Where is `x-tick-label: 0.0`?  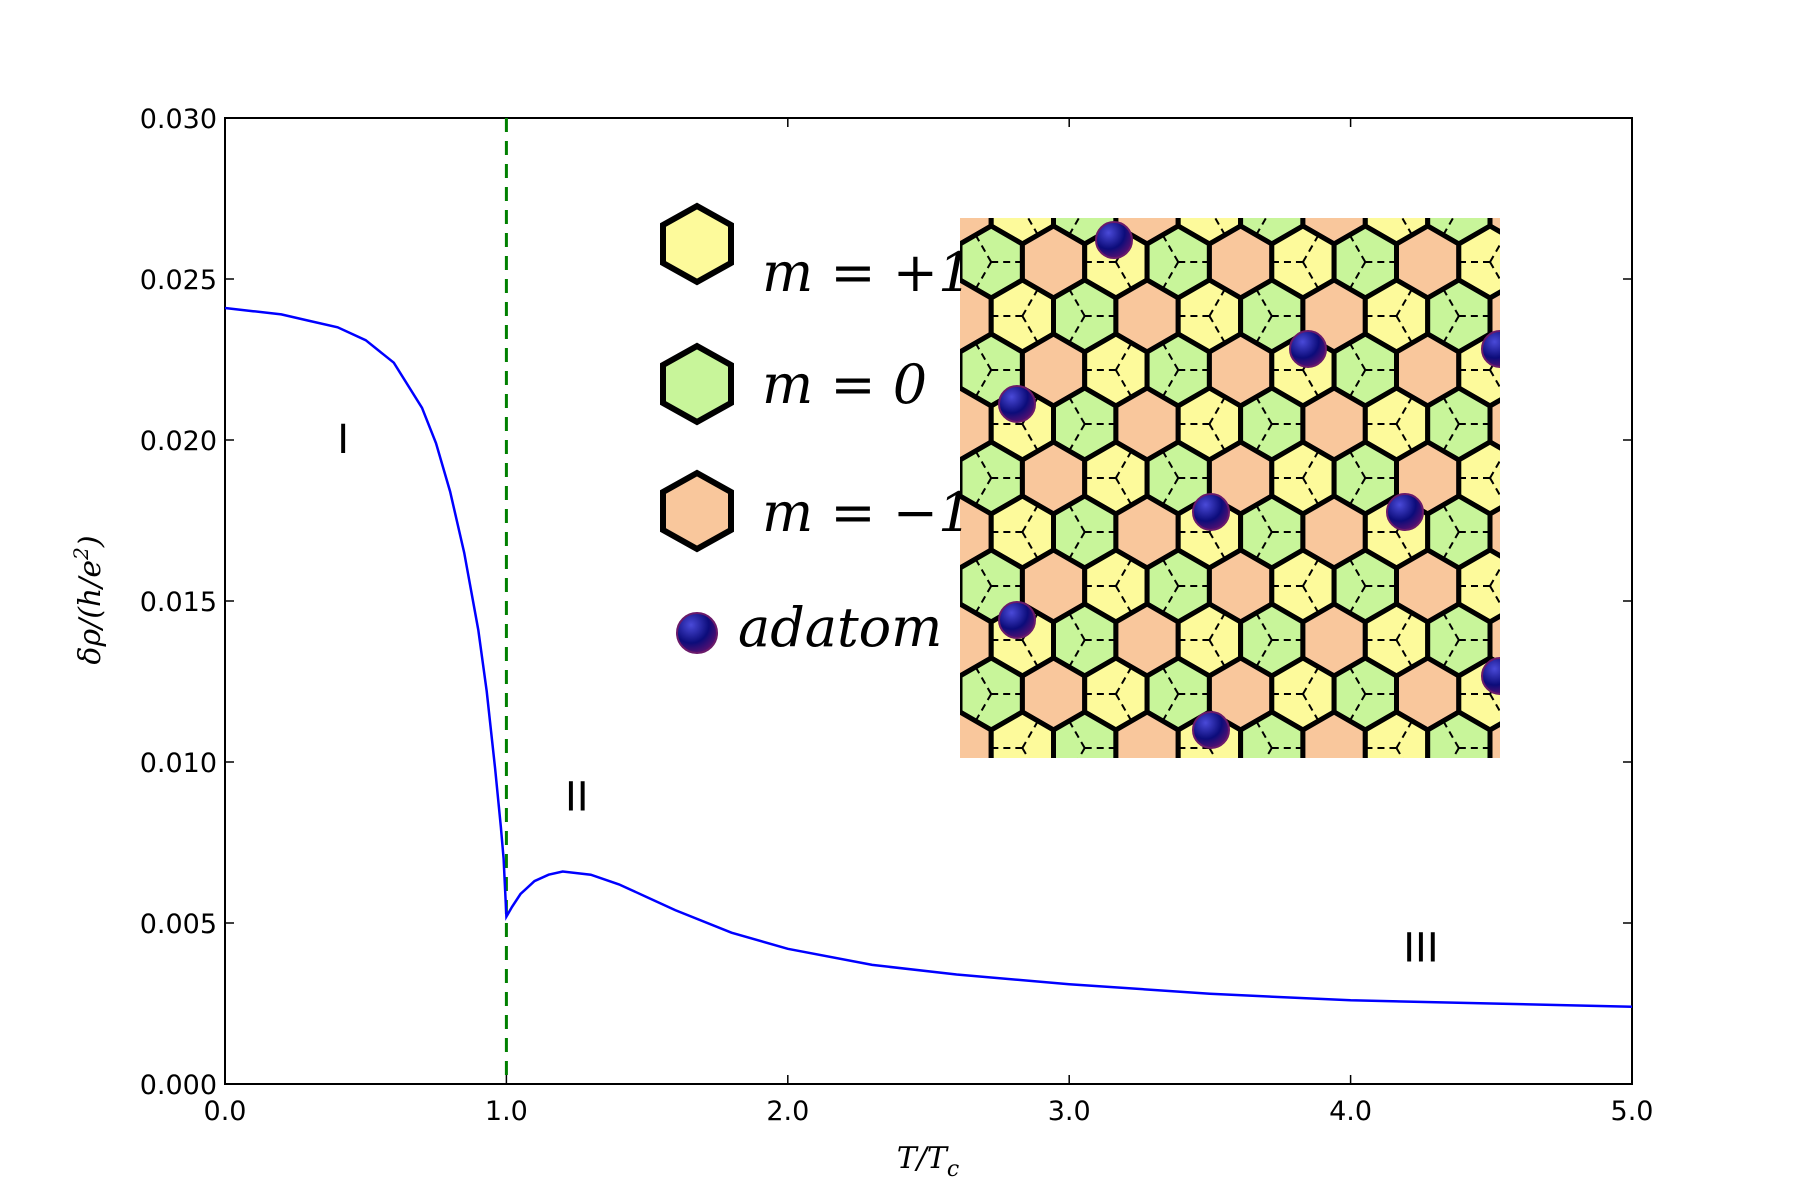
x-tick-label: 0.0 is located at coordinates (225, 1111).